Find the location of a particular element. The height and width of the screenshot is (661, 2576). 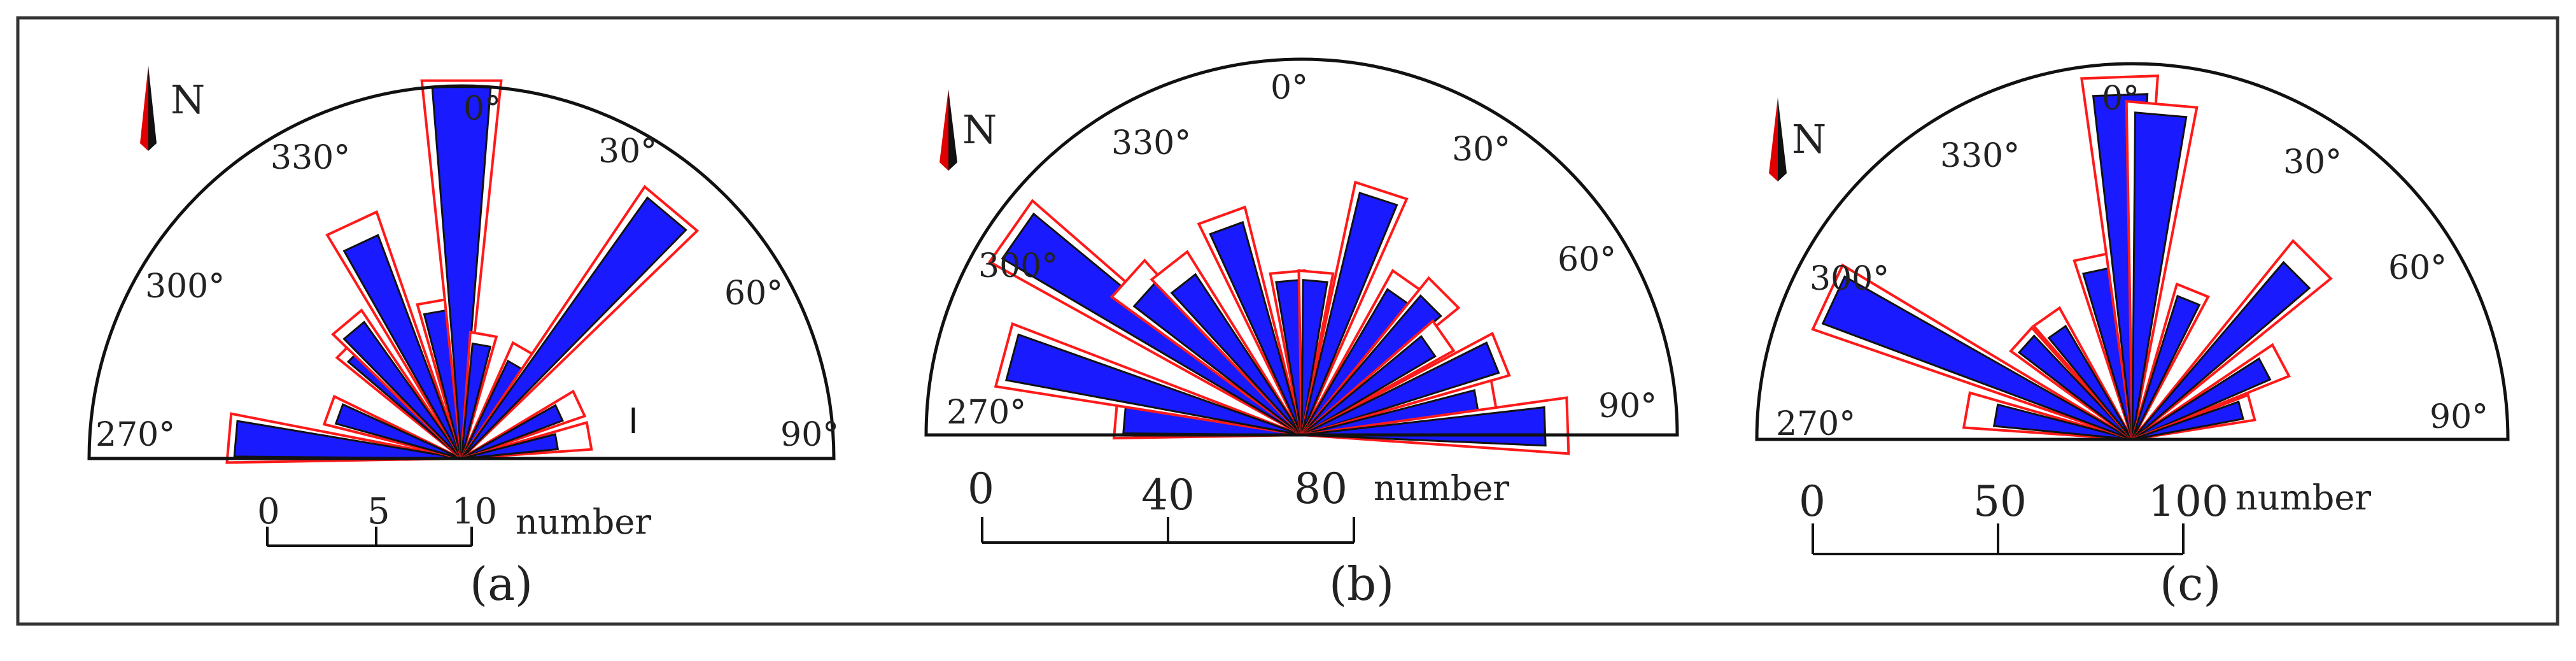

scale-tick-label: 10 is located at coordinates (475, 511).